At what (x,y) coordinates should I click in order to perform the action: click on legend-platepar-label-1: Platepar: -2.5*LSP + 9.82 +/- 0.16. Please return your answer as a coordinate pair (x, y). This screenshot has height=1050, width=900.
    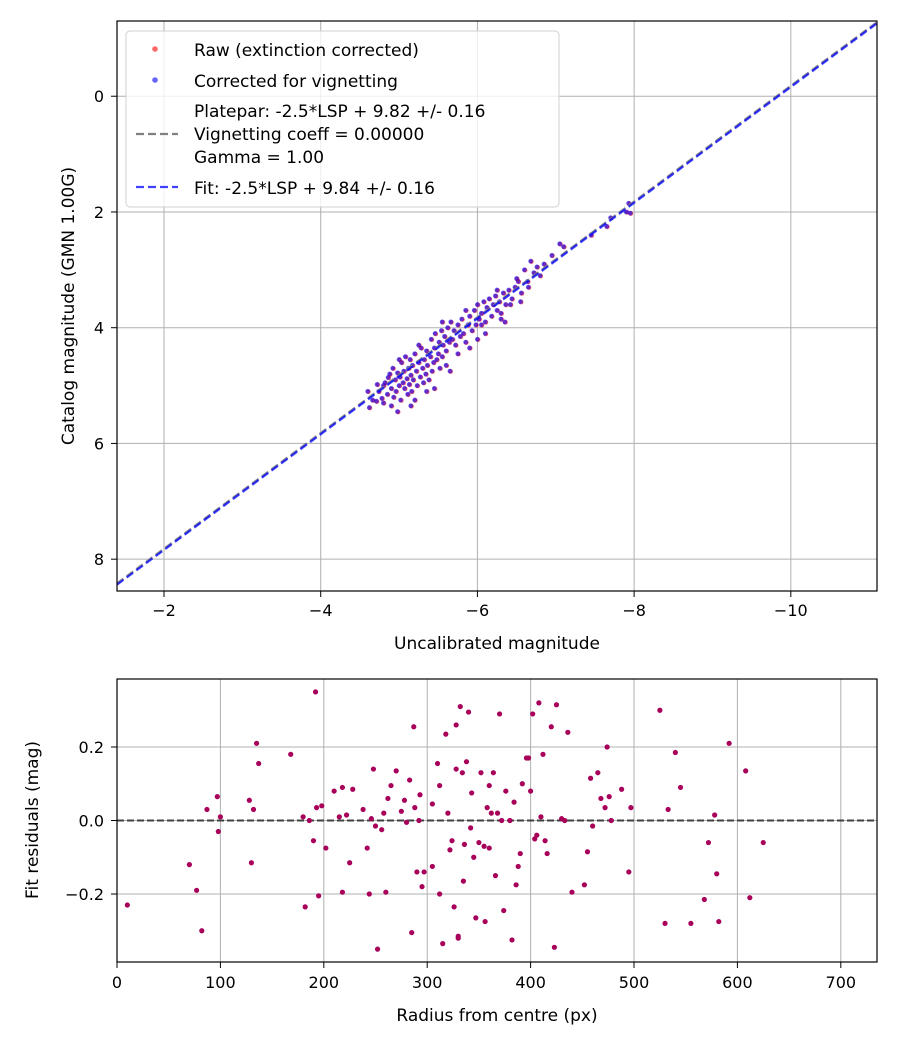
    Looking at the image, I should click on (339, 112).